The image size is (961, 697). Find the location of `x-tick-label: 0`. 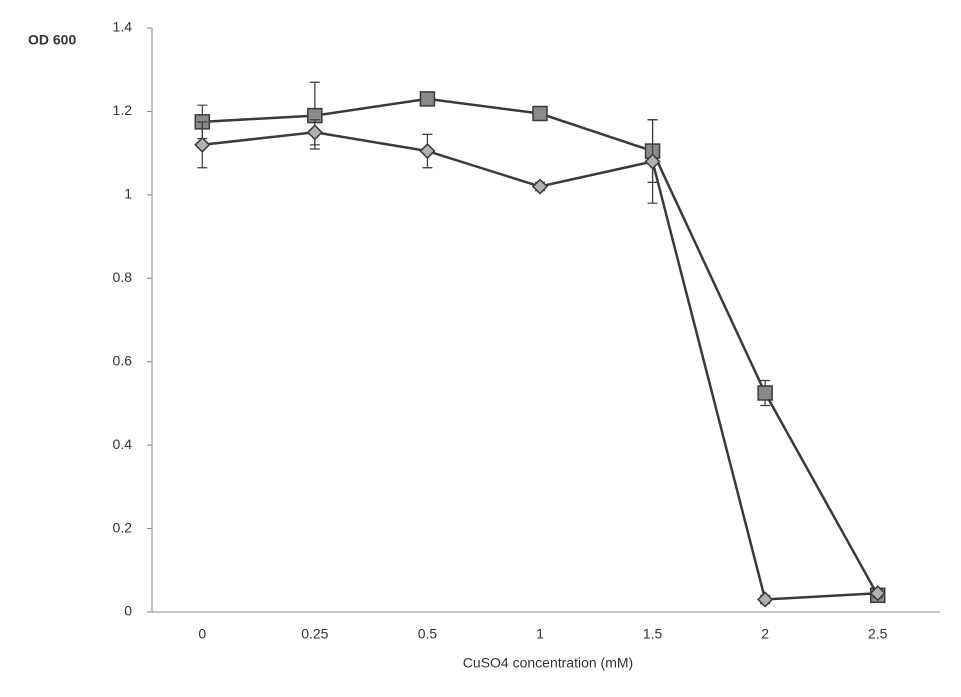

x-tick-label: 0 is located at coordinates (202, 634).